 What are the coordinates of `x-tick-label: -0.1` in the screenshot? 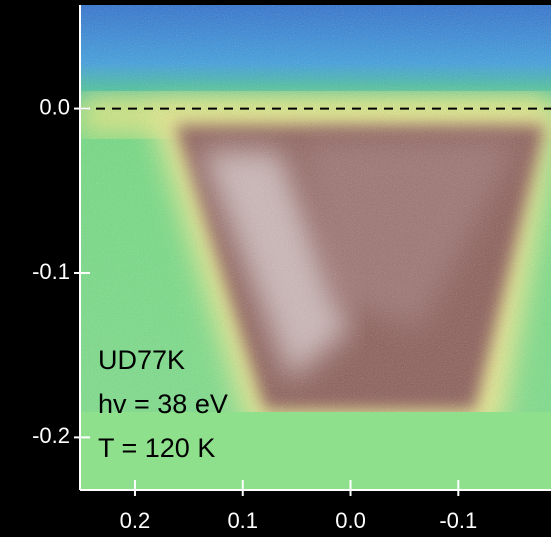 It's located at (458, 520).